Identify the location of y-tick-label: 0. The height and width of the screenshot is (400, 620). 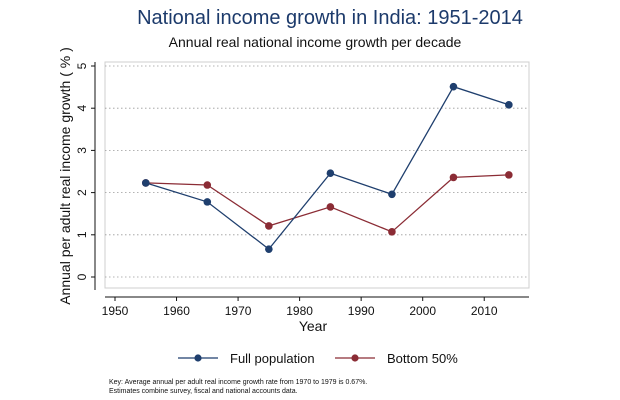
(82, 276).